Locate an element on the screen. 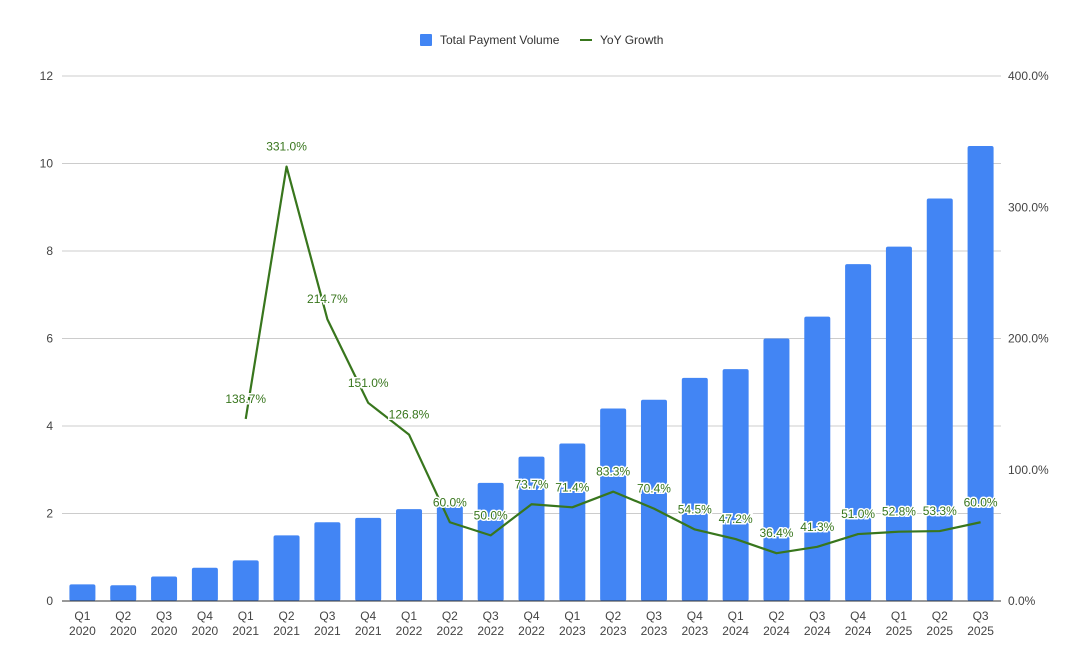  data-label: 53.3% is located at coordinates (940, 511).